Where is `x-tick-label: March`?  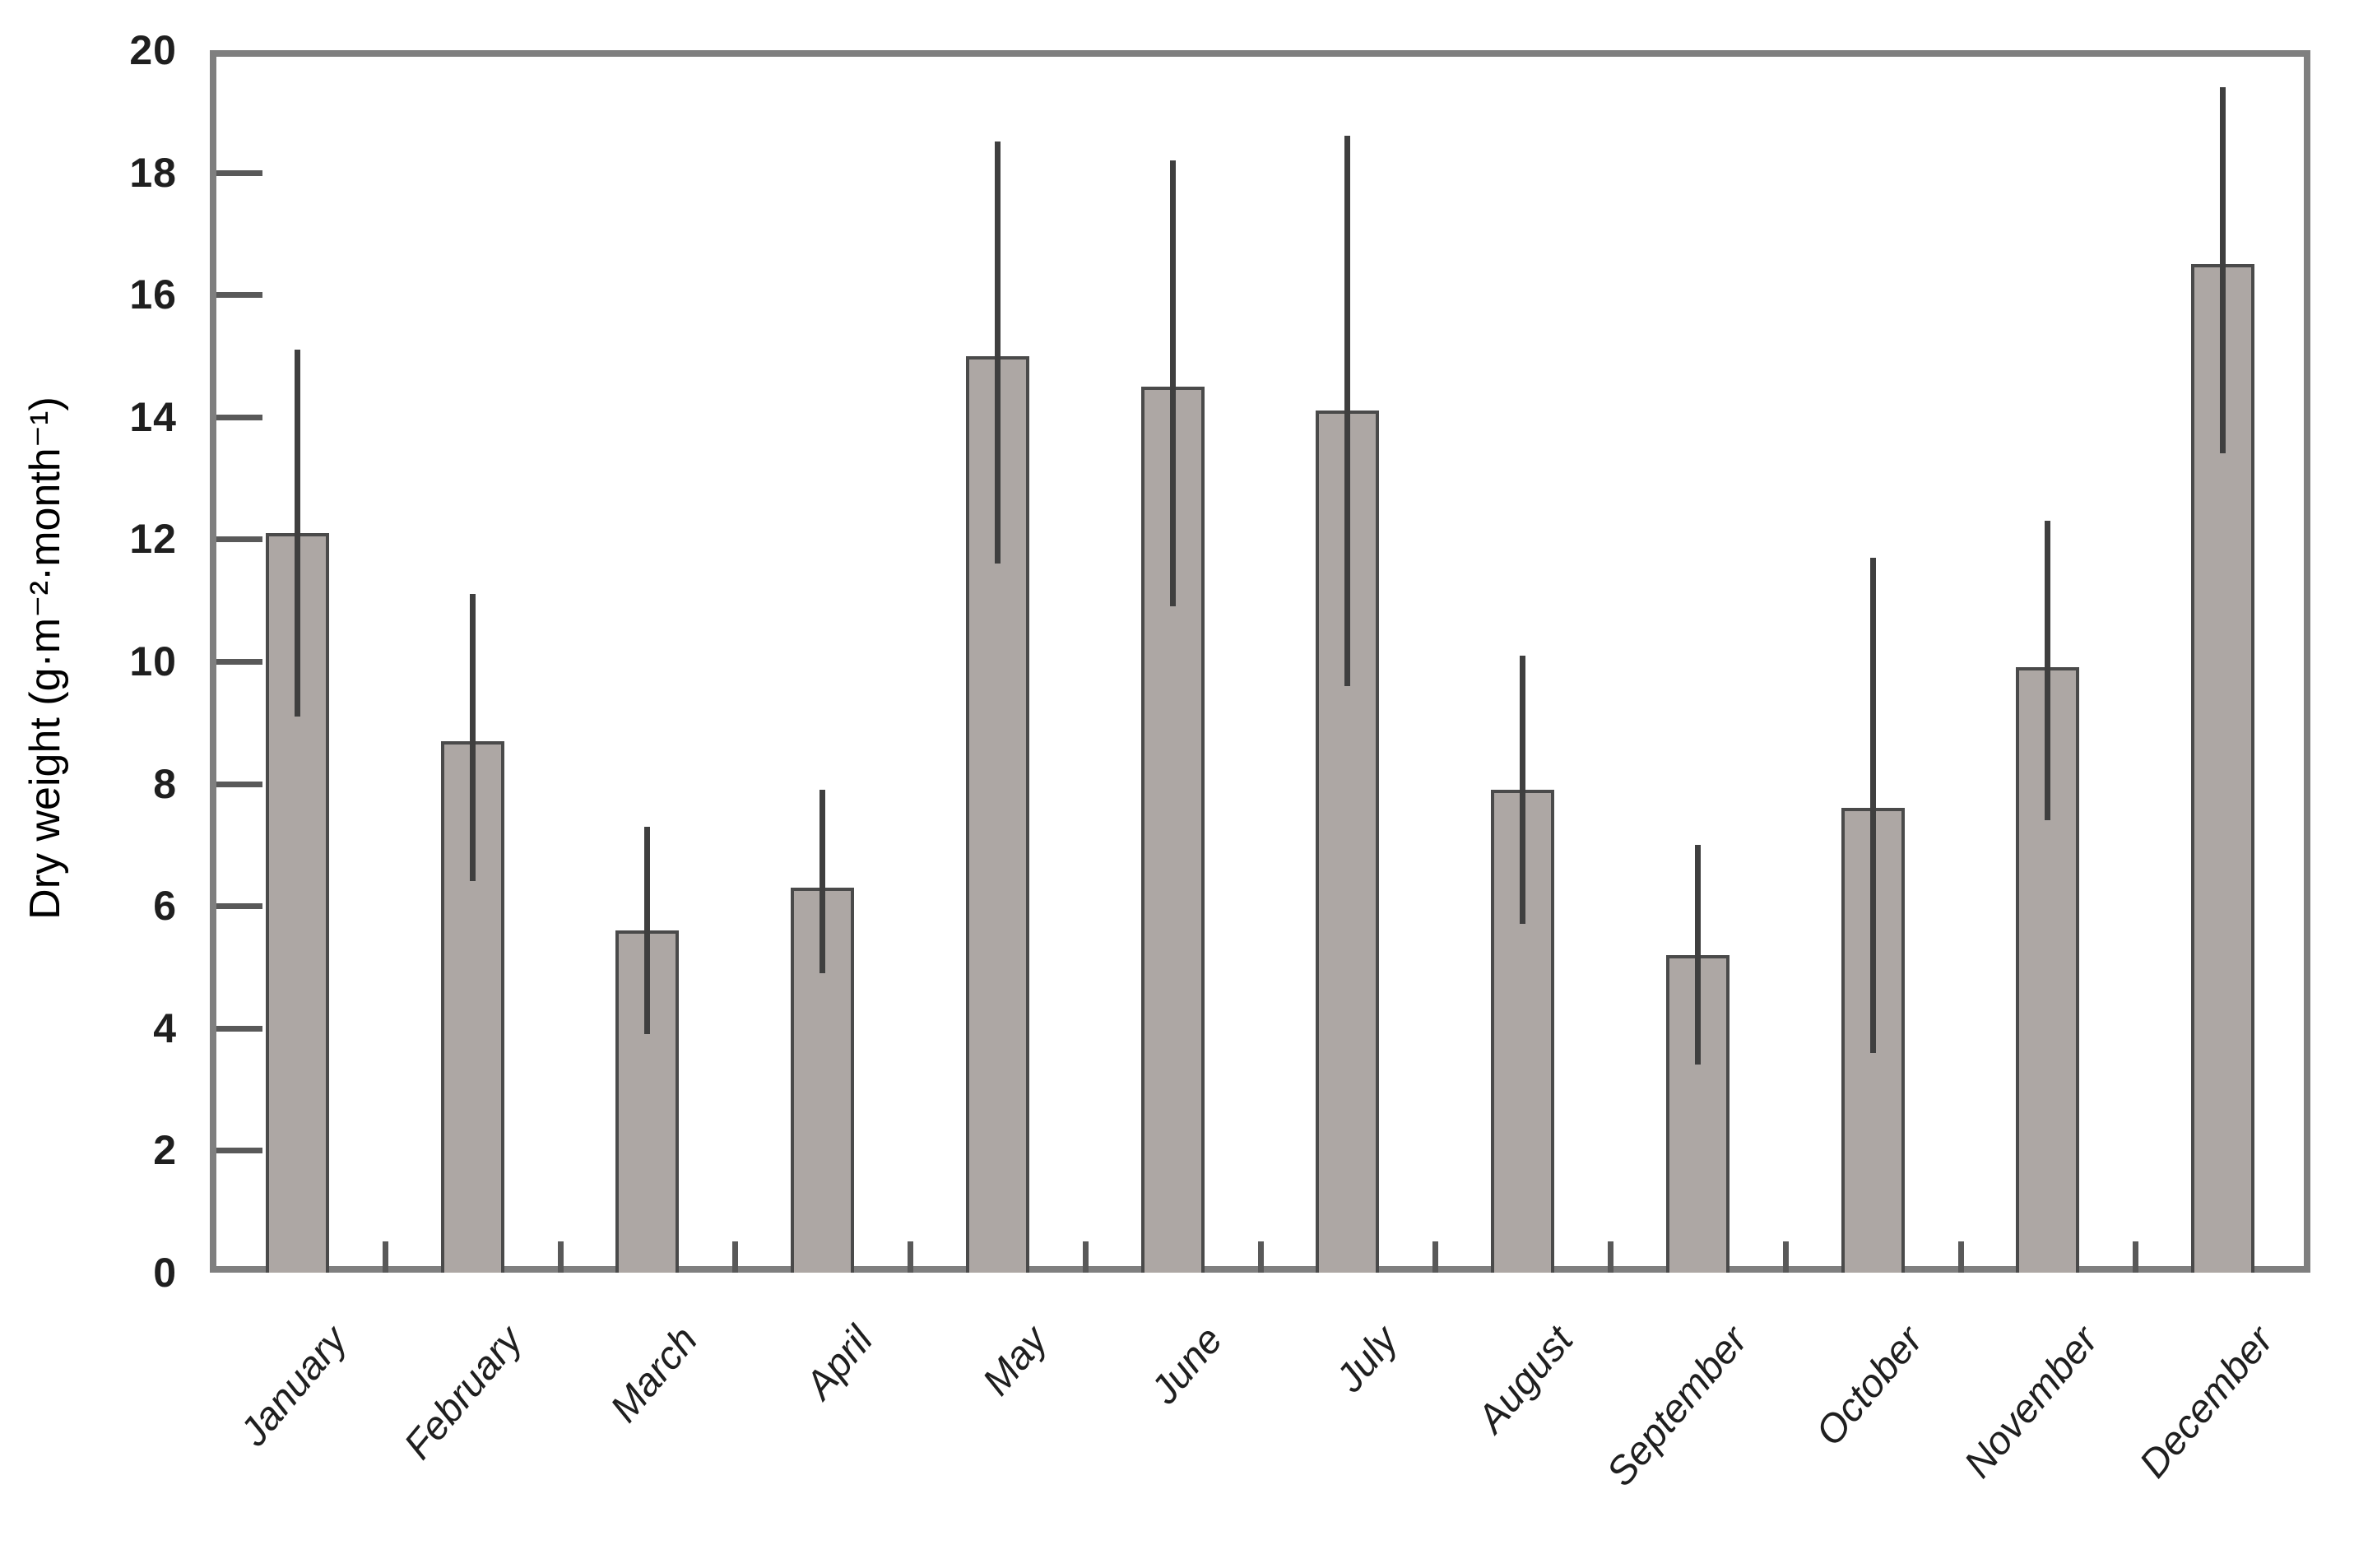 x-tick-label: March is located at coordinates (654, 1374).